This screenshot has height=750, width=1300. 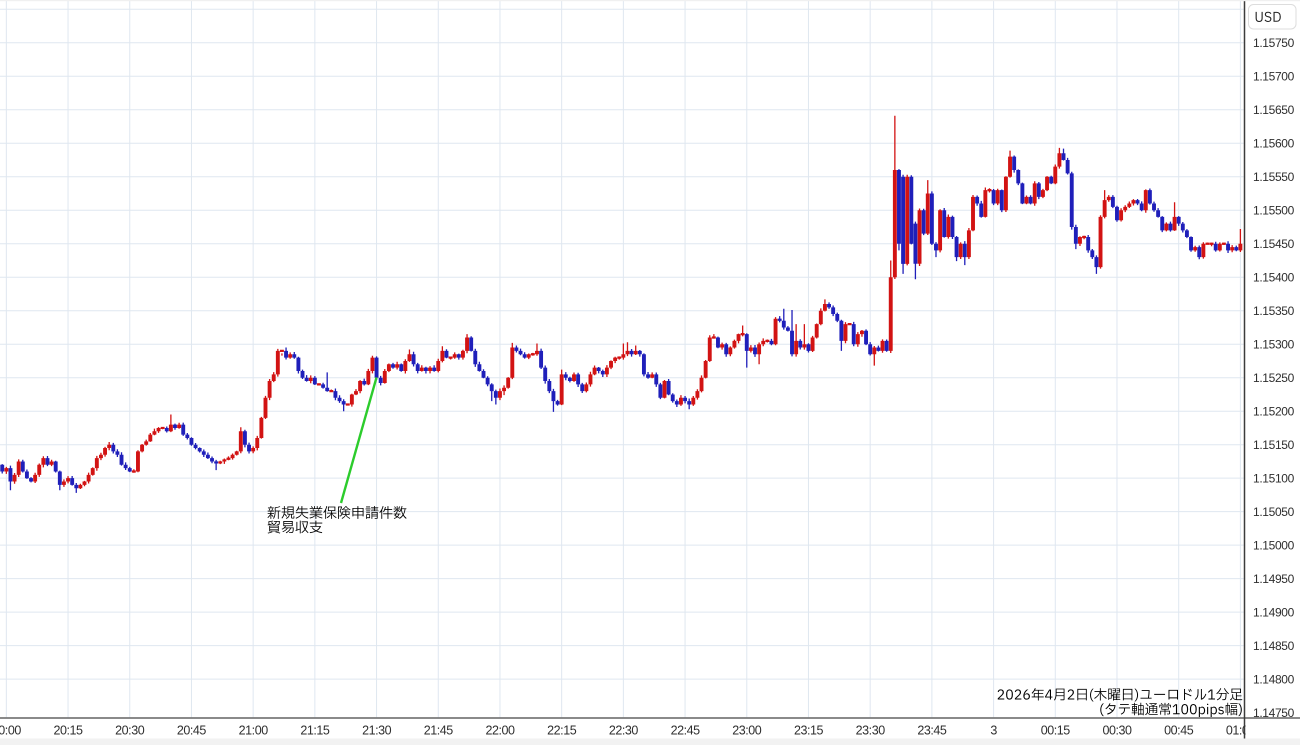 I want to click on svg-text: 1.14800, so click(x=1274, y=679).